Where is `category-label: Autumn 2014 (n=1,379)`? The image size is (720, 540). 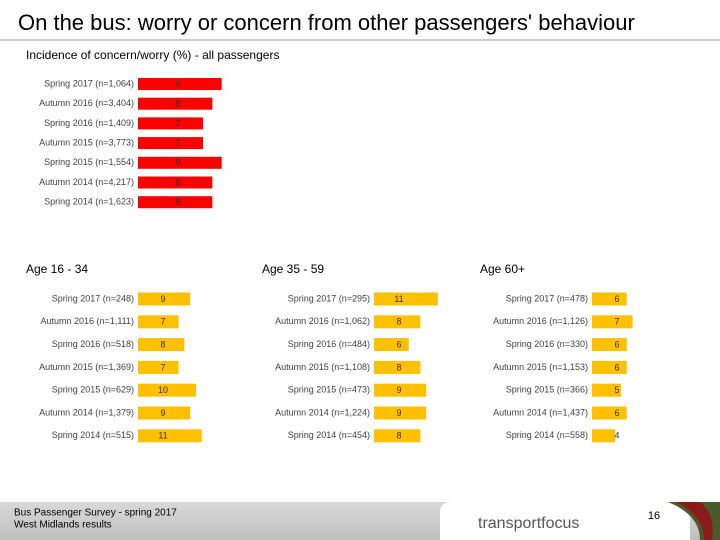
category-label: Autumn 2014 (n=1,379) is located at coordinates (86, 412).